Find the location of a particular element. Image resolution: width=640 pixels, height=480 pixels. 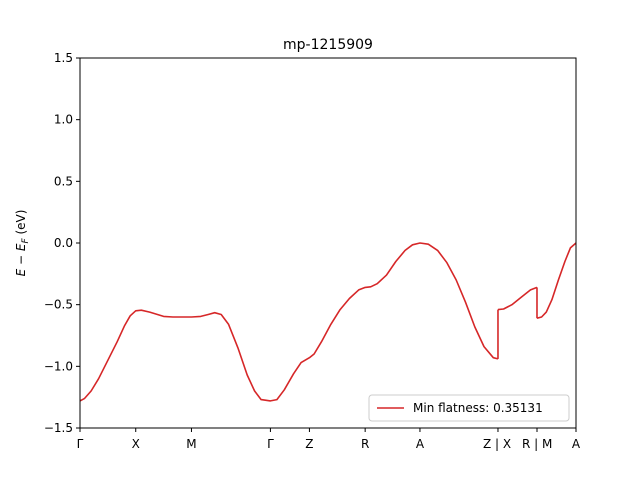

y-tick-label: −1.5 is located at coordinates (58, 428).